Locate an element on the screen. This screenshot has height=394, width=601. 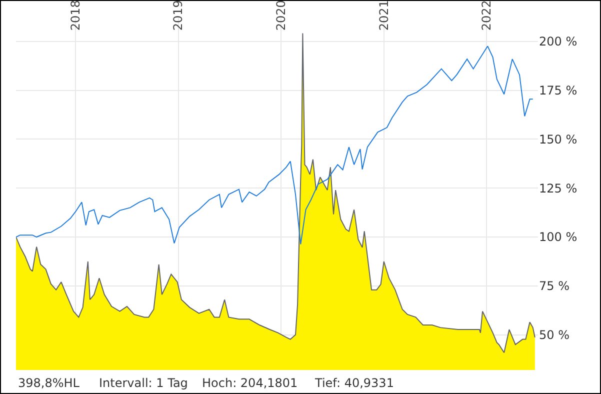
y-tick-label: 200 % is located at coordinates (558, 41).